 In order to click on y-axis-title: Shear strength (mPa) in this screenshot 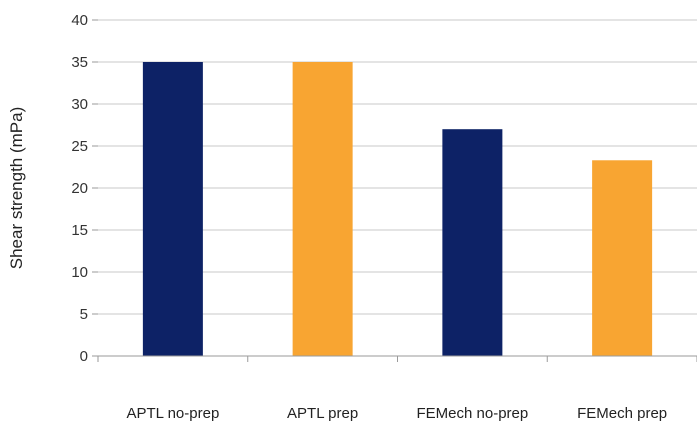, I will do `click(16, 188)`.